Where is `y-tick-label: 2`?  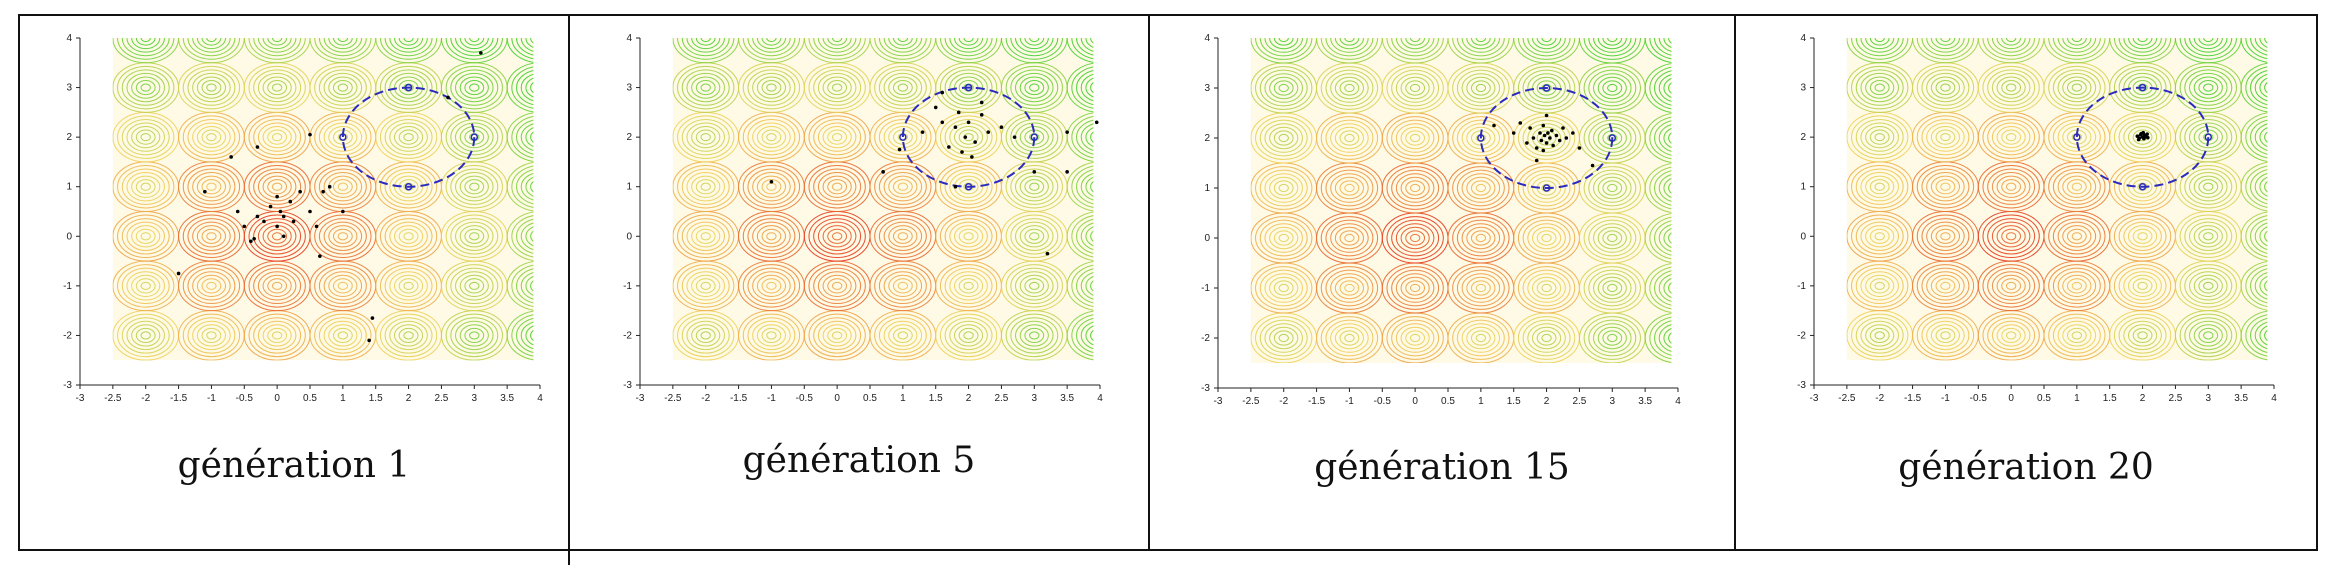 y-tick-label: 2 is located at coordinates (629, 137).